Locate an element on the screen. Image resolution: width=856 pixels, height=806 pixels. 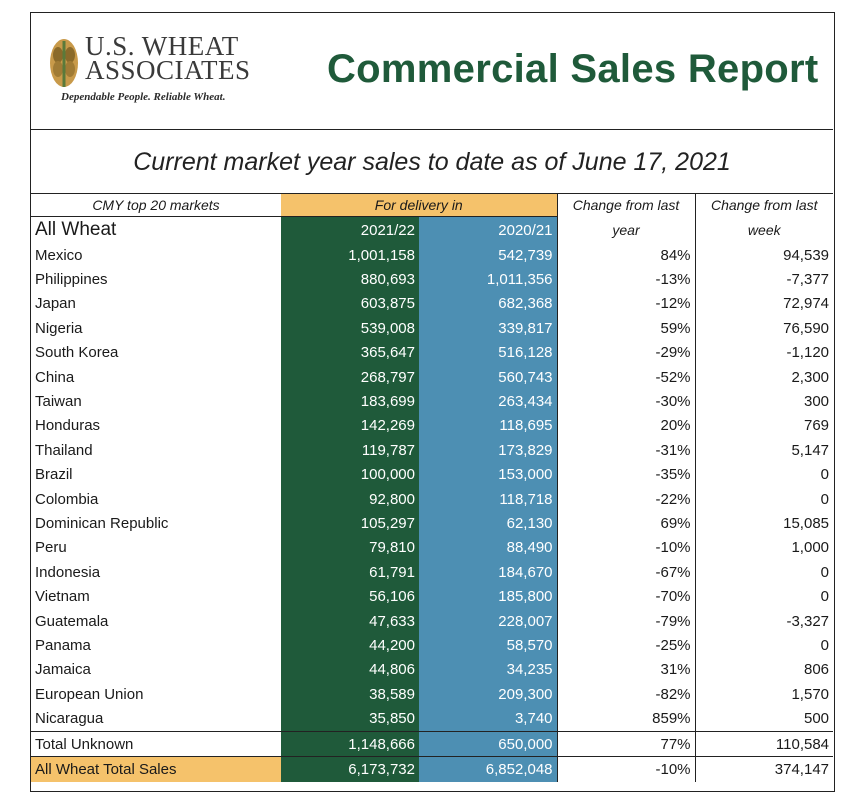
market-cell: South Korea is located at coordinates (77, 353).